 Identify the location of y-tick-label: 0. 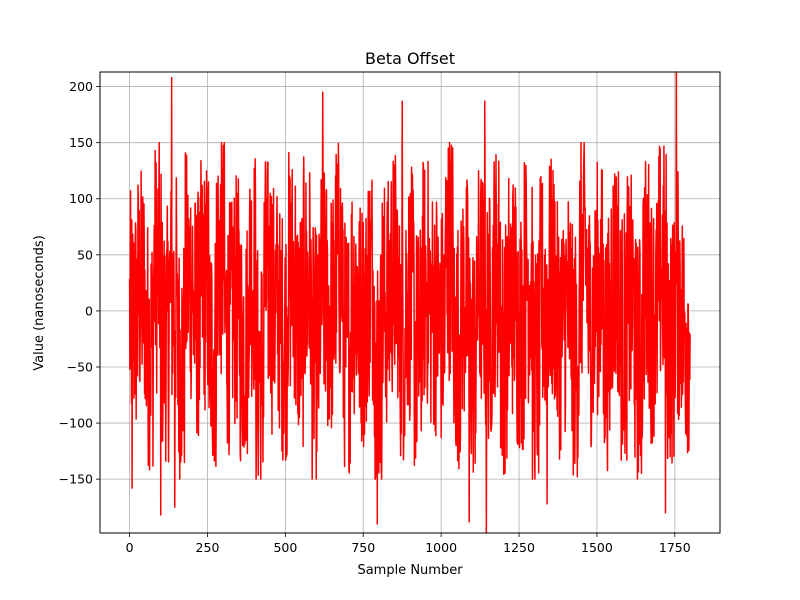
(89, 310).